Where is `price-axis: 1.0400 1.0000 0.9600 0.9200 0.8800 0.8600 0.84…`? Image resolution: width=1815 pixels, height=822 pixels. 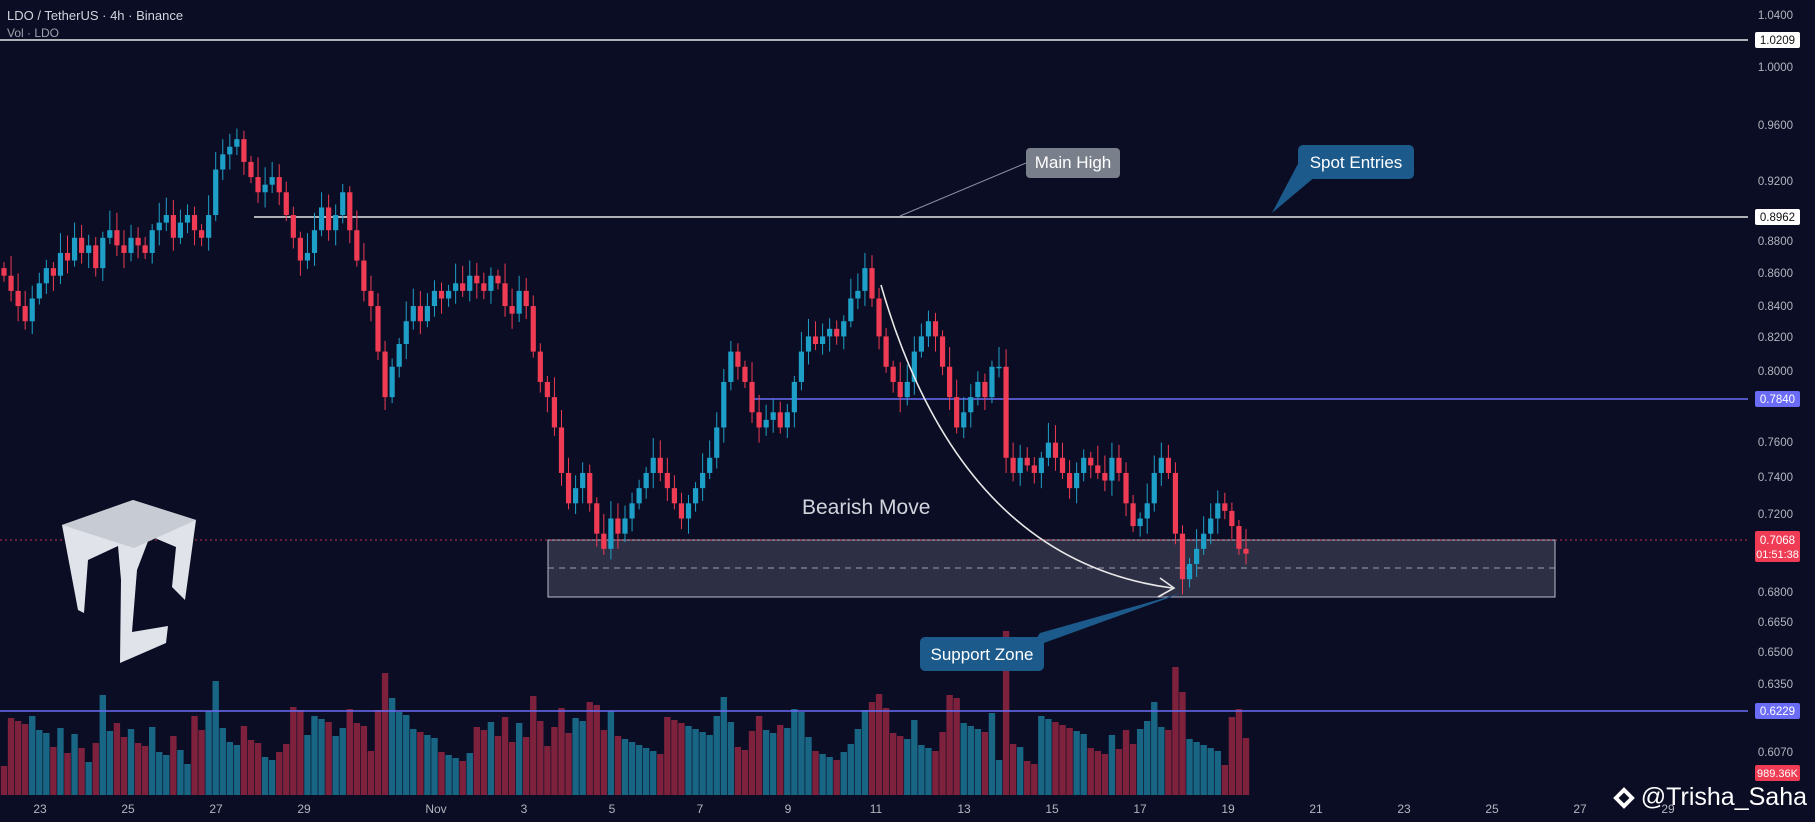
price-axis: 1.0400 1.0000 0.9600 0.9200 0.8800 0.8600 0.84… is located at coordinates (1777, 395).